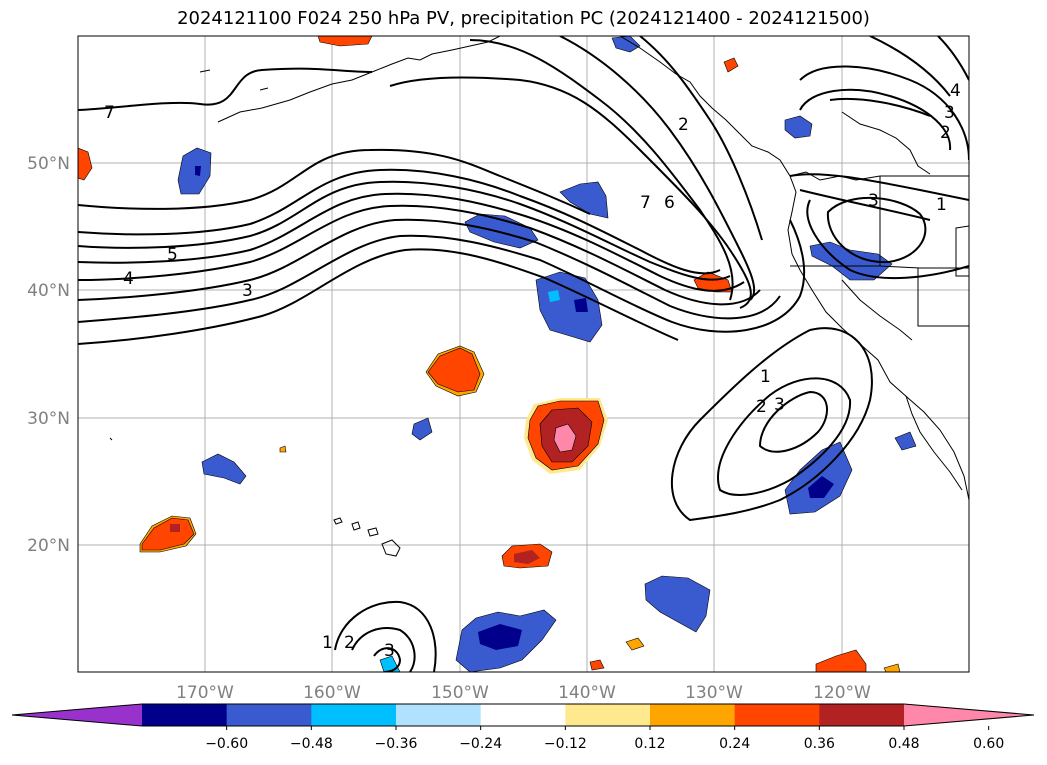 The width and height of the screenshot is (1047, 765). What do you see at coordinates (565, 744) in the screenshot?
I see `colorbar-tick-label: −0.12` at bounding box center [565, 744].